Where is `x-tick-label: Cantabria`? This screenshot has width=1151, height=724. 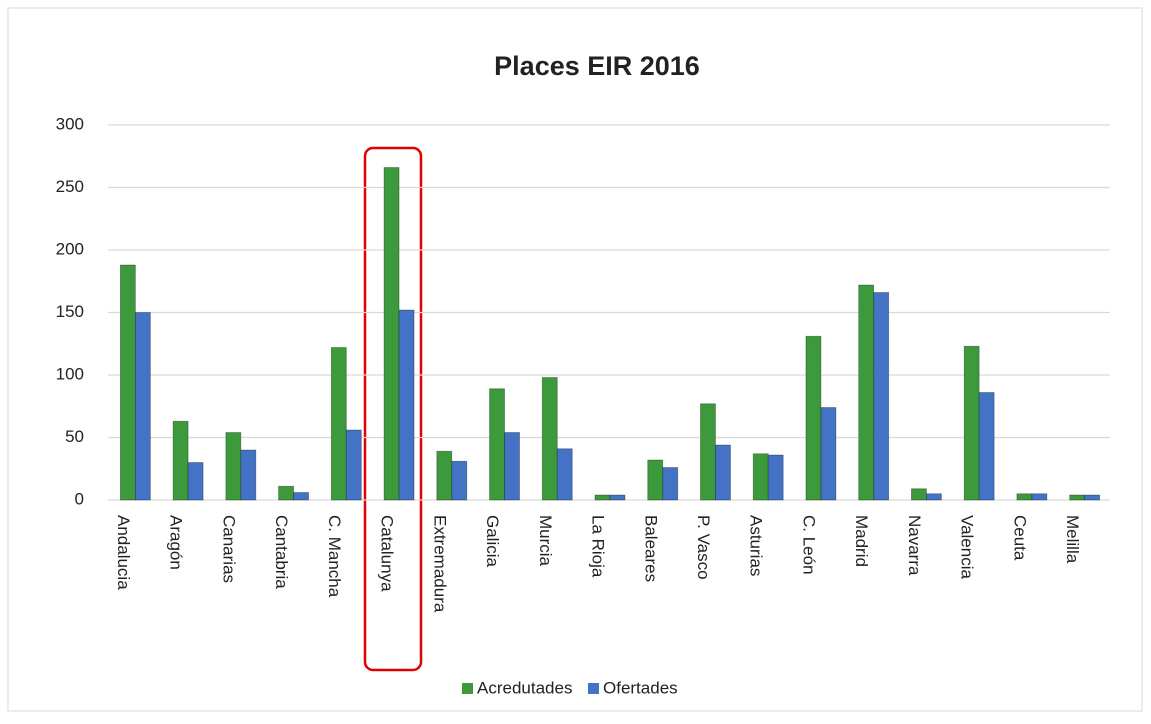 x-tick-label: Cantabria is located at coordinates (281, 552).